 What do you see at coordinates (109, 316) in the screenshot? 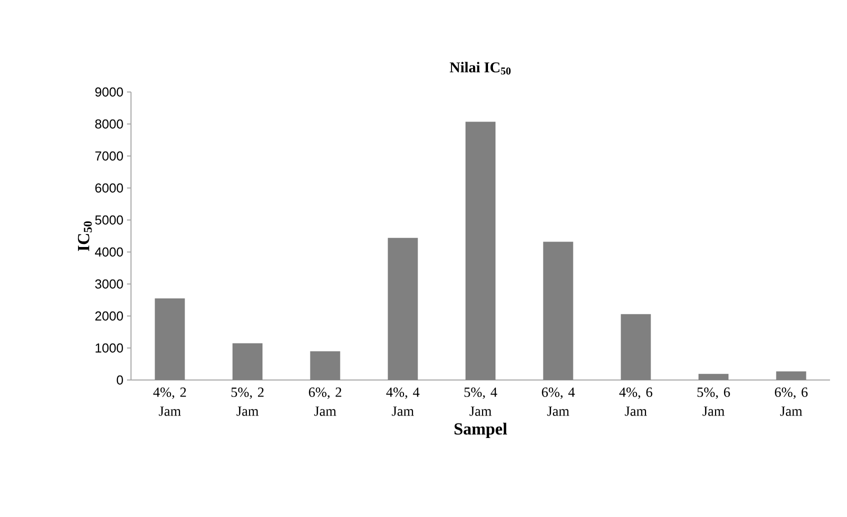
I see `y-tick-label: 2000` at bounding box center [109, 316].